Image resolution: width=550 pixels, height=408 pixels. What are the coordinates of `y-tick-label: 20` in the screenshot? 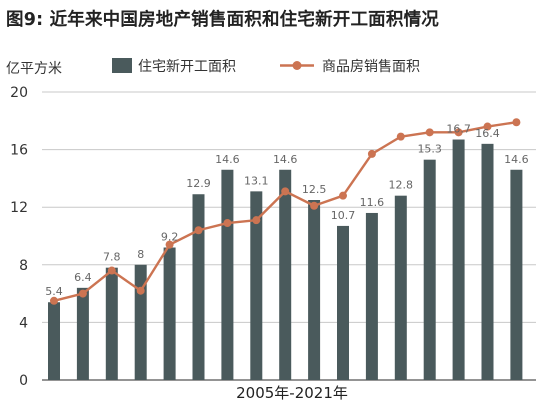 It's located at (19, 93).